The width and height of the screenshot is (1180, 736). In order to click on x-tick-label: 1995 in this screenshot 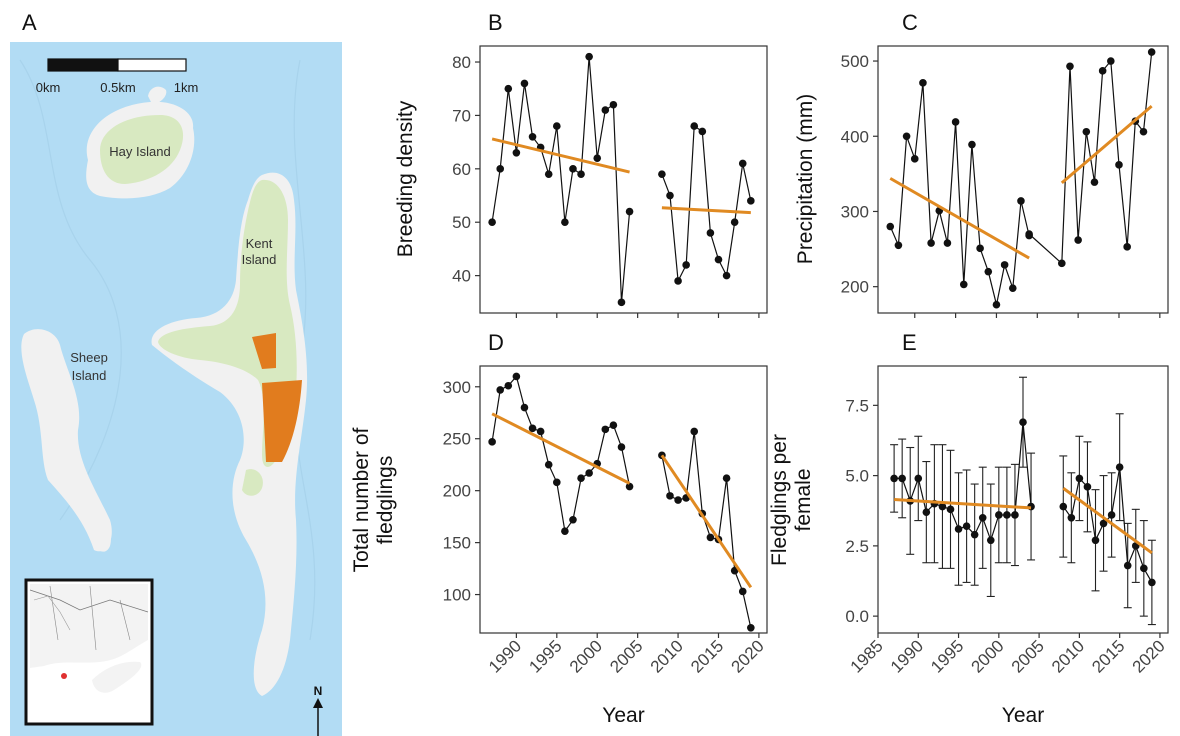, I will do `click(947, 656)`.